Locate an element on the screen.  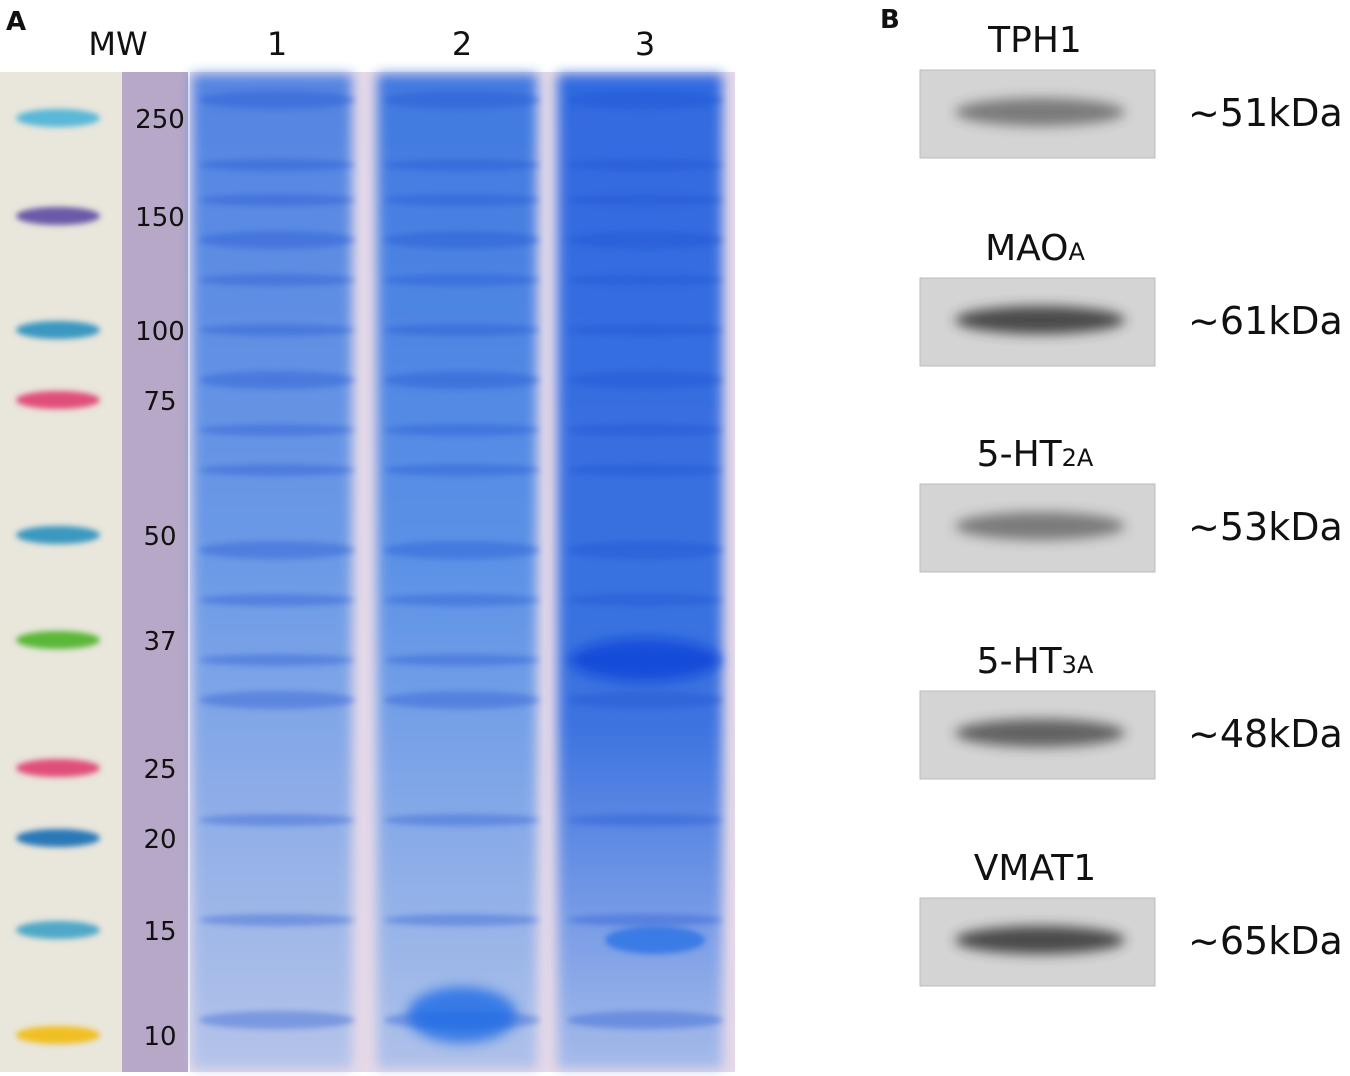
ladder-label: 25 is located at coordinates (159, 770).